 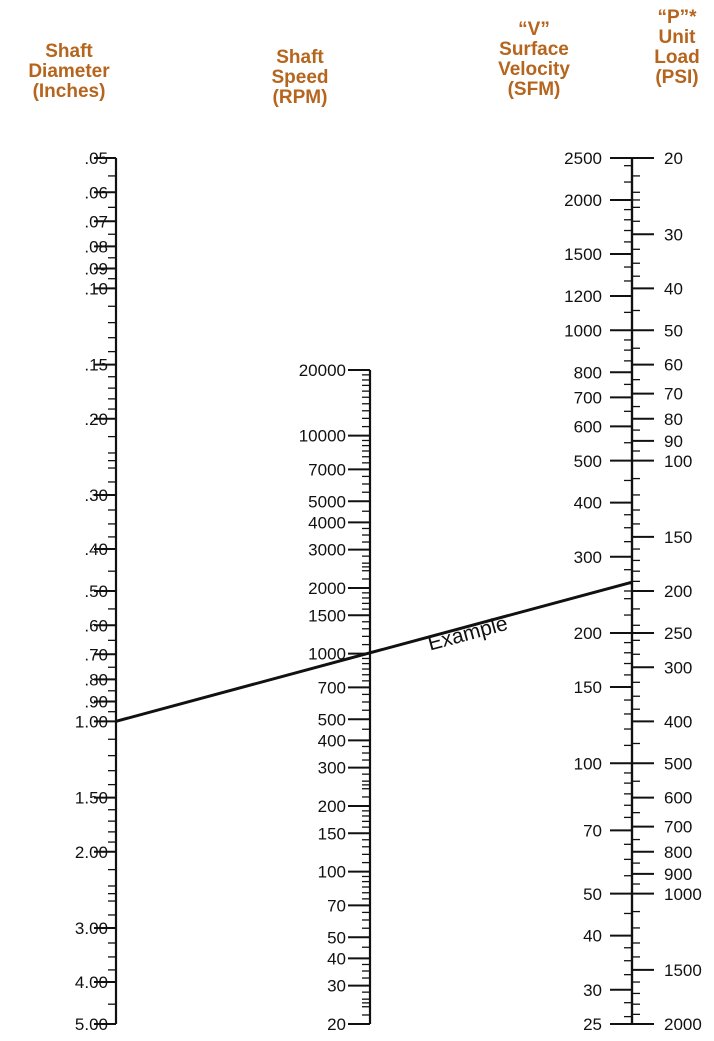 I want to click on velocity-tick-label: 1000, so click(x=583, y=330).